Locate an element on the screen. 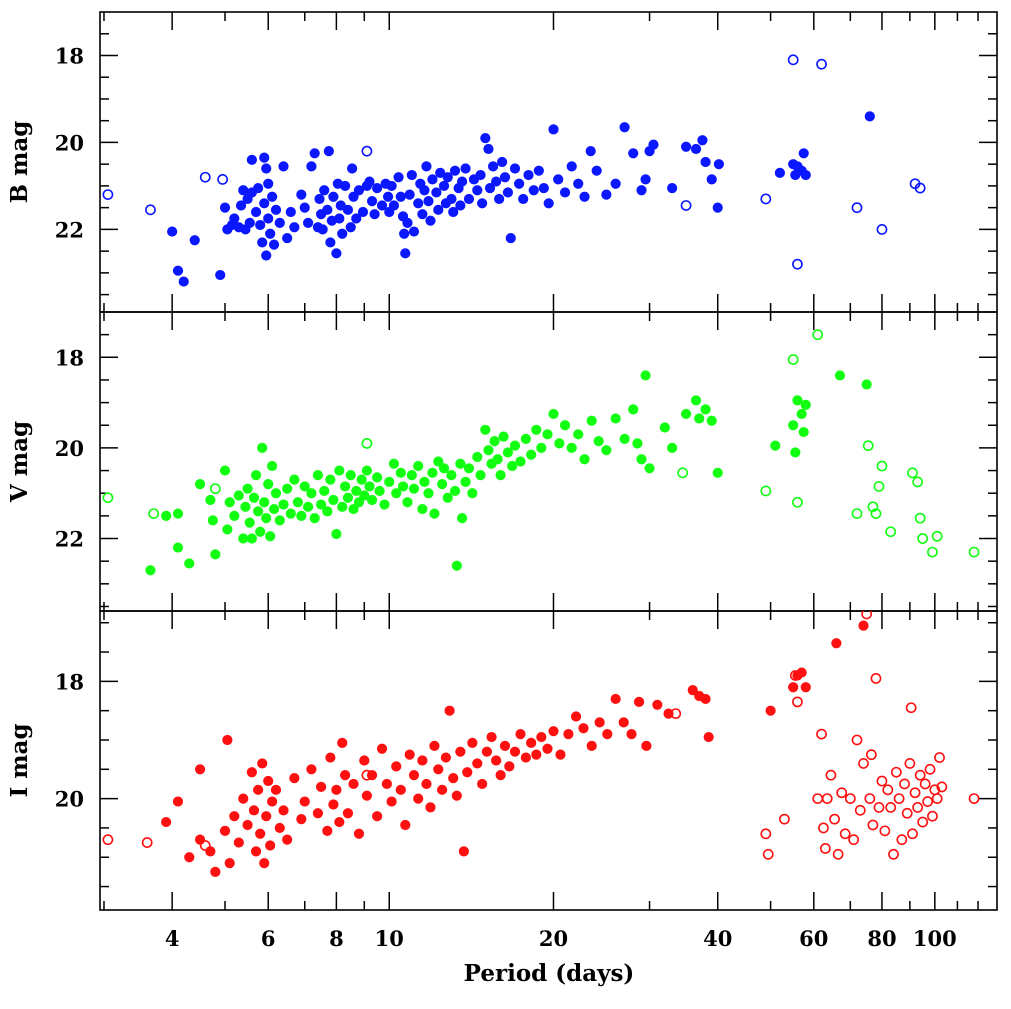  x-tick-label: 100 is located at coordinates (935, 938).